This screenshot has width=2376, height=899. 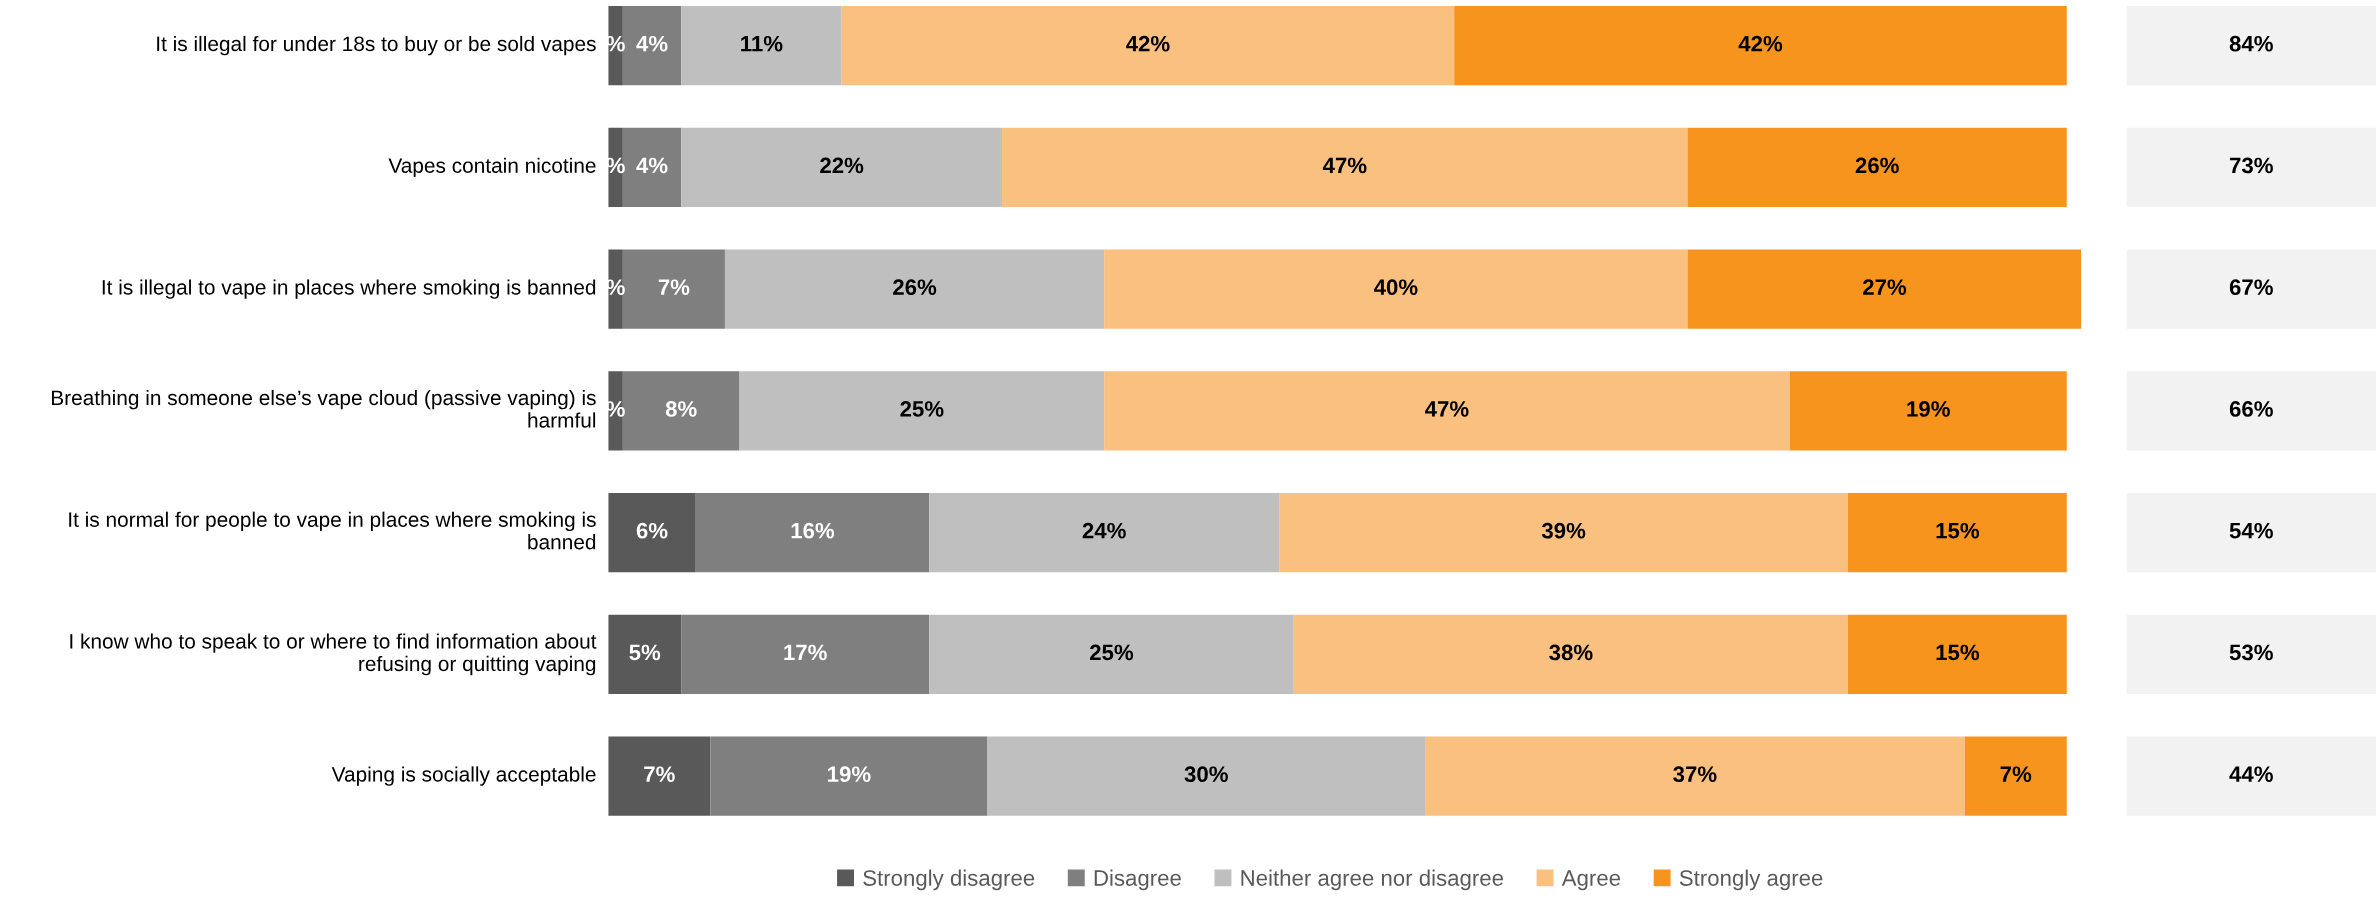 I want to click on data-label: 22%, so click(x=842, y=165).